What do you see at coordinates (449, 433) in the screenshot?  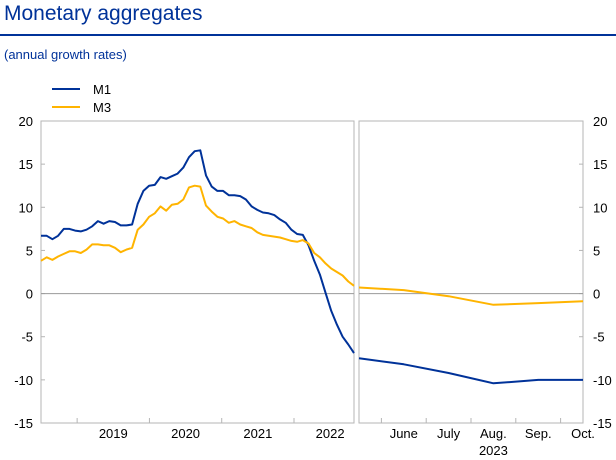 I see `right-xtick-label: July` at bounding box center [449, 433].